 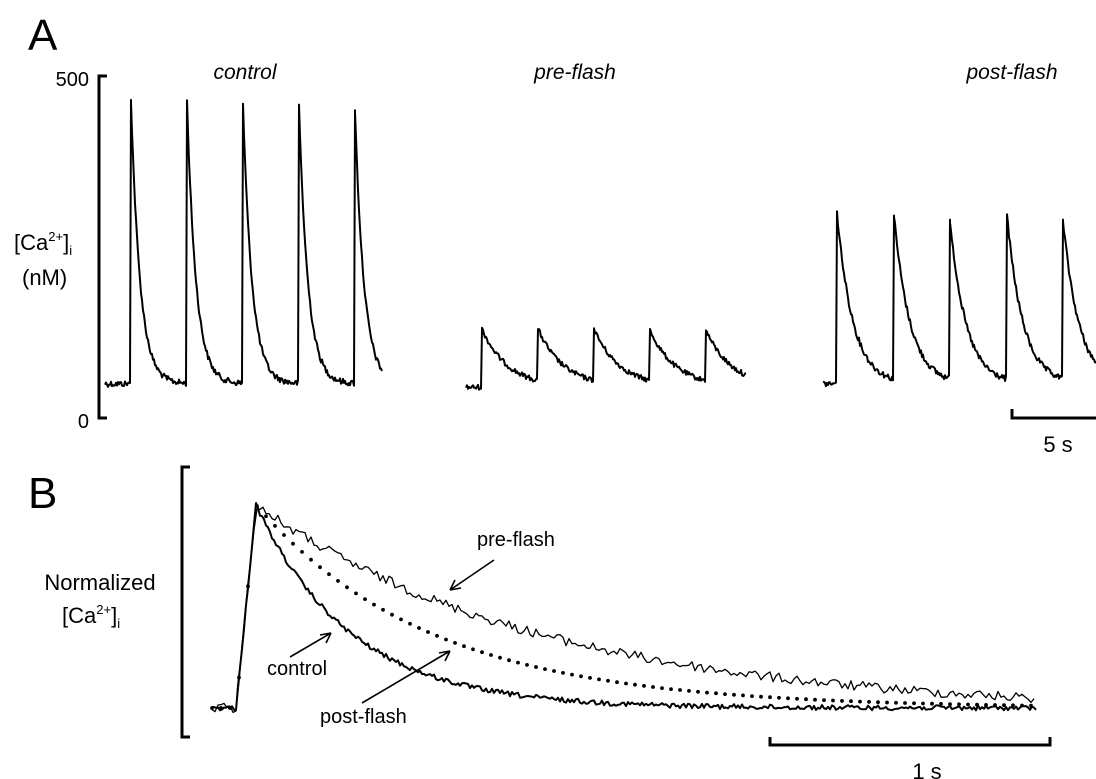 What do you see at coordinates (99, 582) in the screenshot?
I see `panel-b-ylabel-line1: Normalized` at bounding box center [99, 582].